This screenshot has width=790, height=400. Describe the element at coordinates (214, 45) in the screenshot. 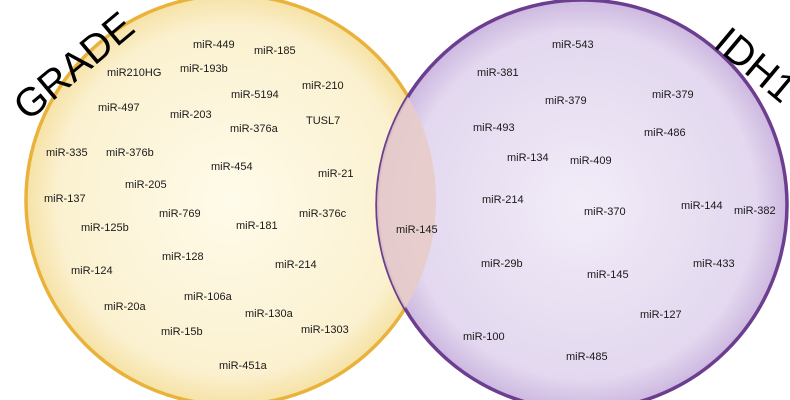

I see `grade-mirna-label-0: miR-449` at that location.